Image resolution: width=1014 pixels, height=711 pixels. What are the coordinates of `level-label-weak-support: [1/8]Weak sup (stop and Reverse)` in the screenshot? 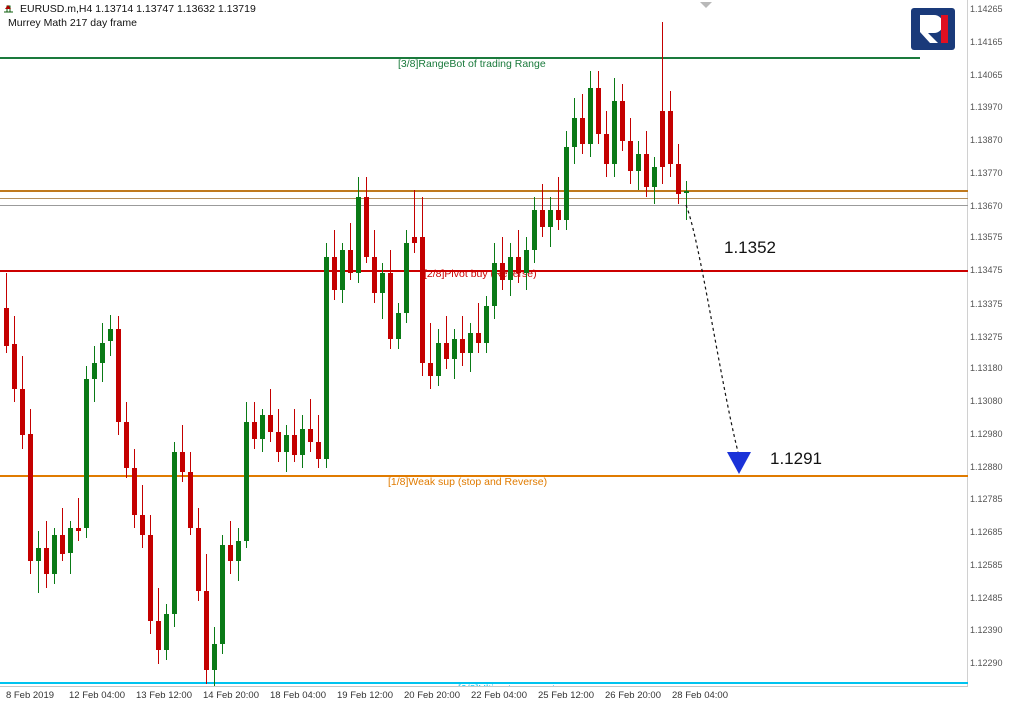 It's located at (468, 482).